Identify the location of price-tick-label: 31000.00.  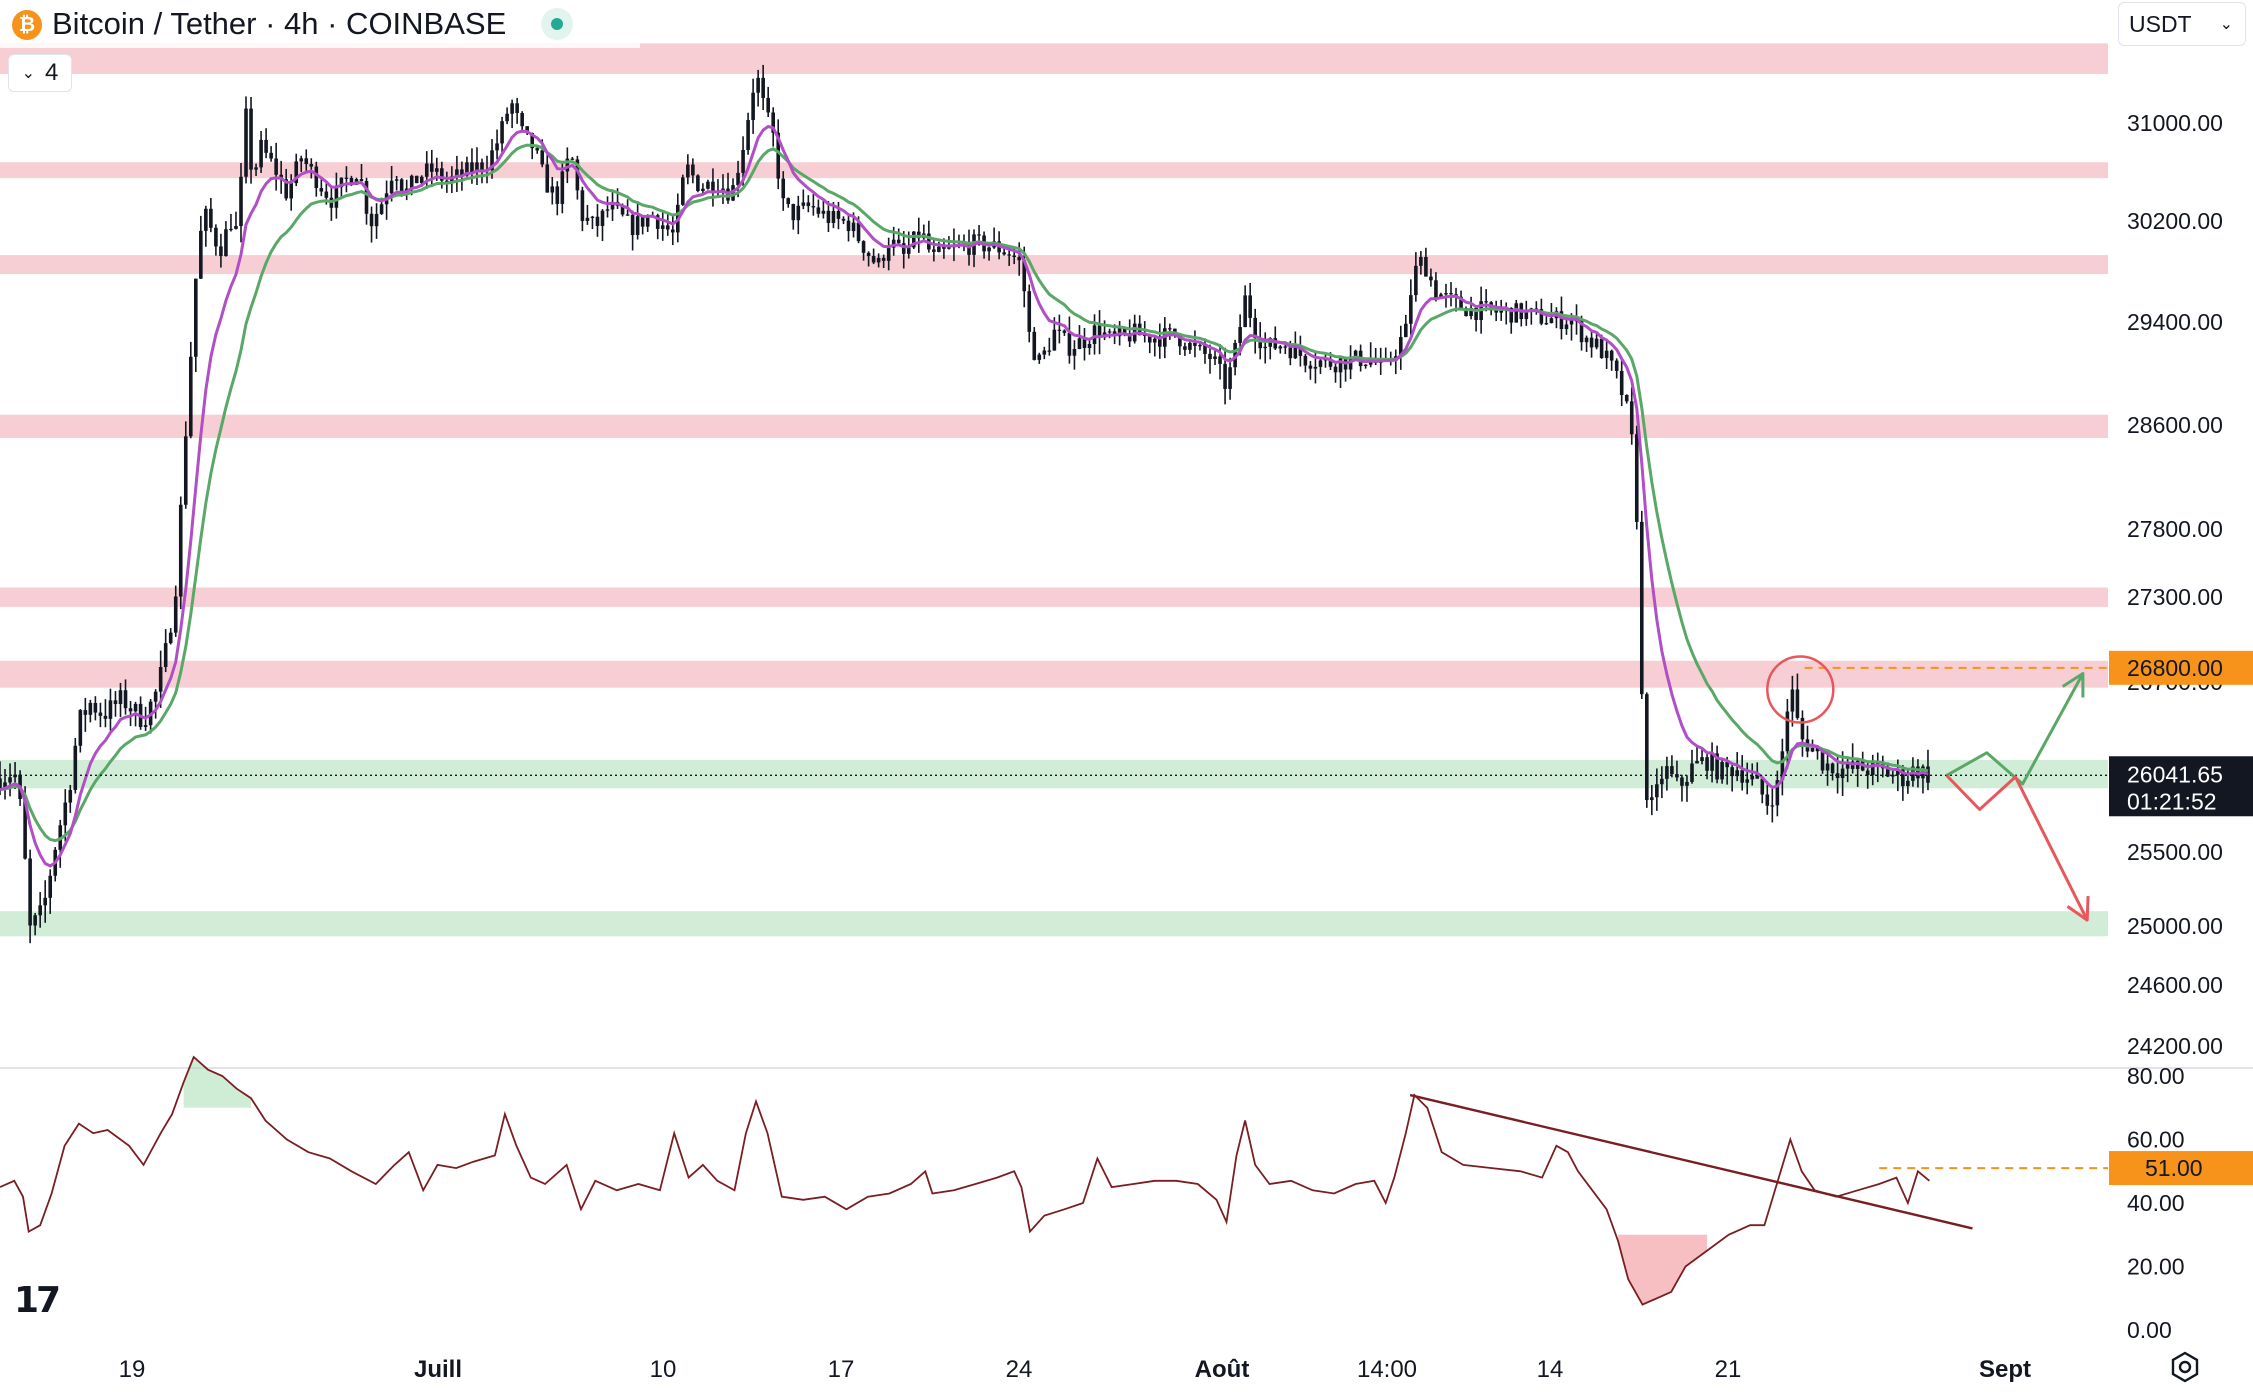
(2175, 123).